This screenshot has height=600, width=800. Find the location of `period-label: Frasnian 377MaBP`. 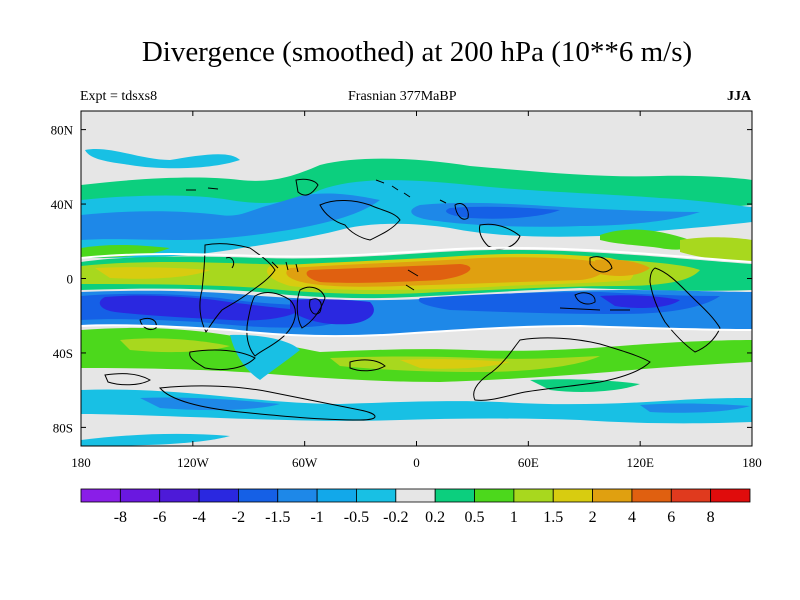

period-label: Frasnian 377MaBP is located at coordinates (402, 96).